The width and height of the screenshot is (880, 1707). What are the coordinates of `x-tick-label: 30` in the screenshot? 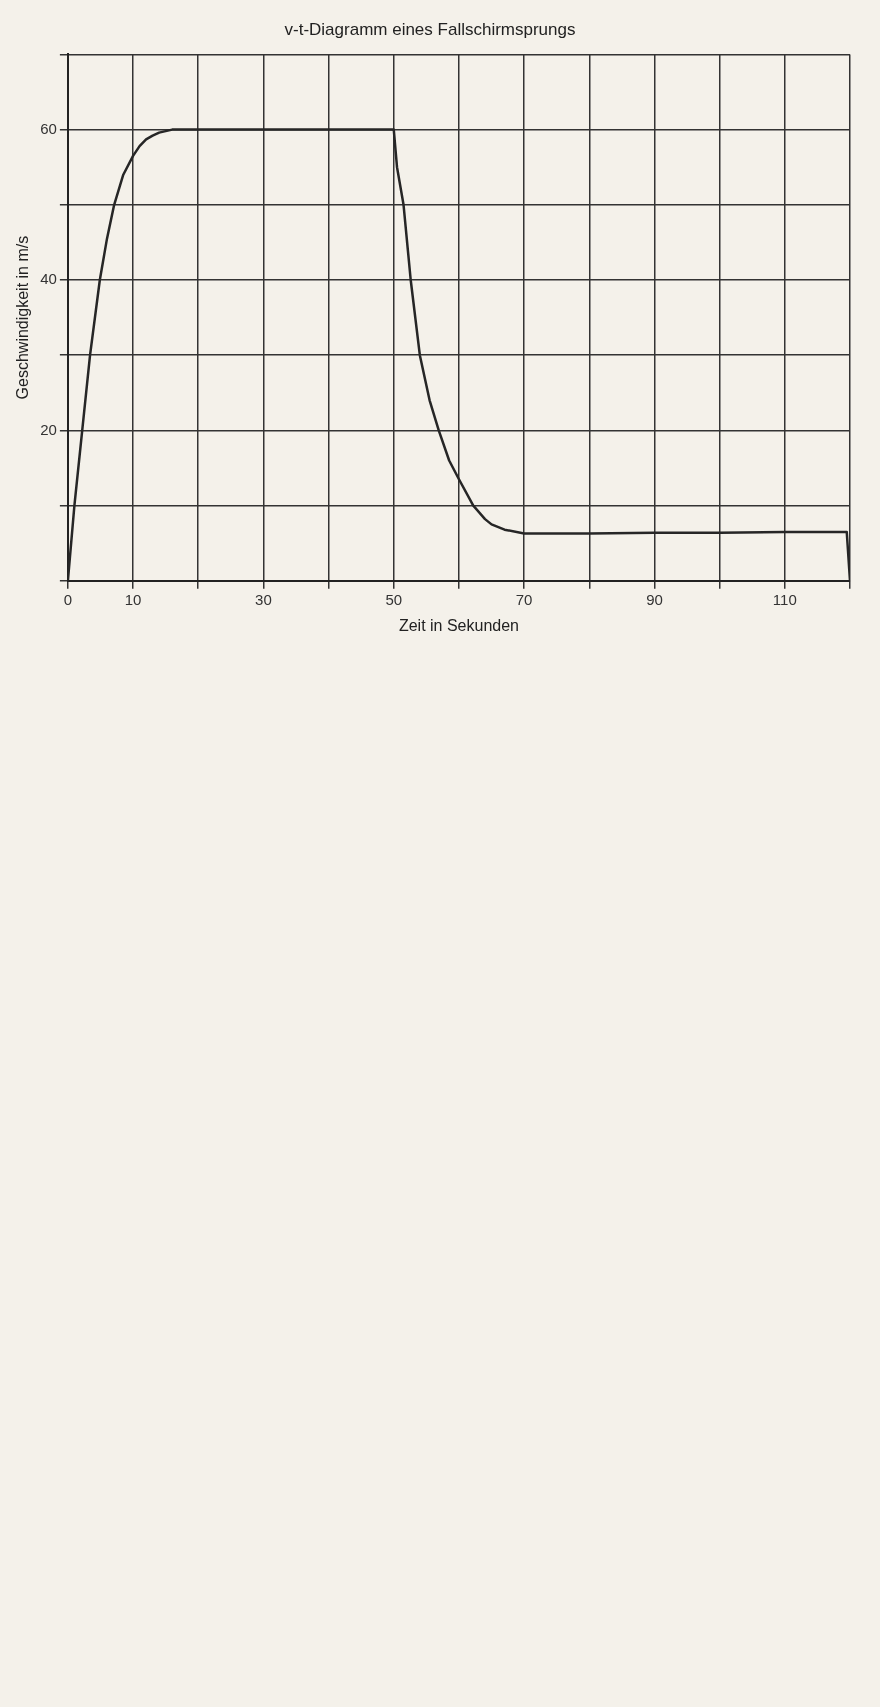 It's located at (263, 599).